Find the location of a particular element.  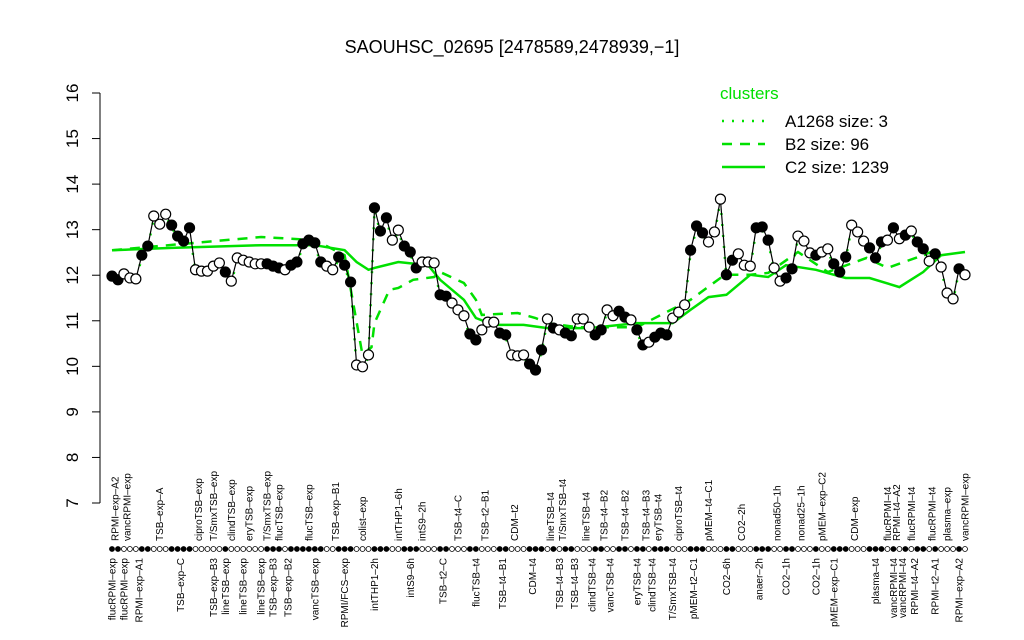

y-tick-label: 11 is located at coordinates (72, 321).